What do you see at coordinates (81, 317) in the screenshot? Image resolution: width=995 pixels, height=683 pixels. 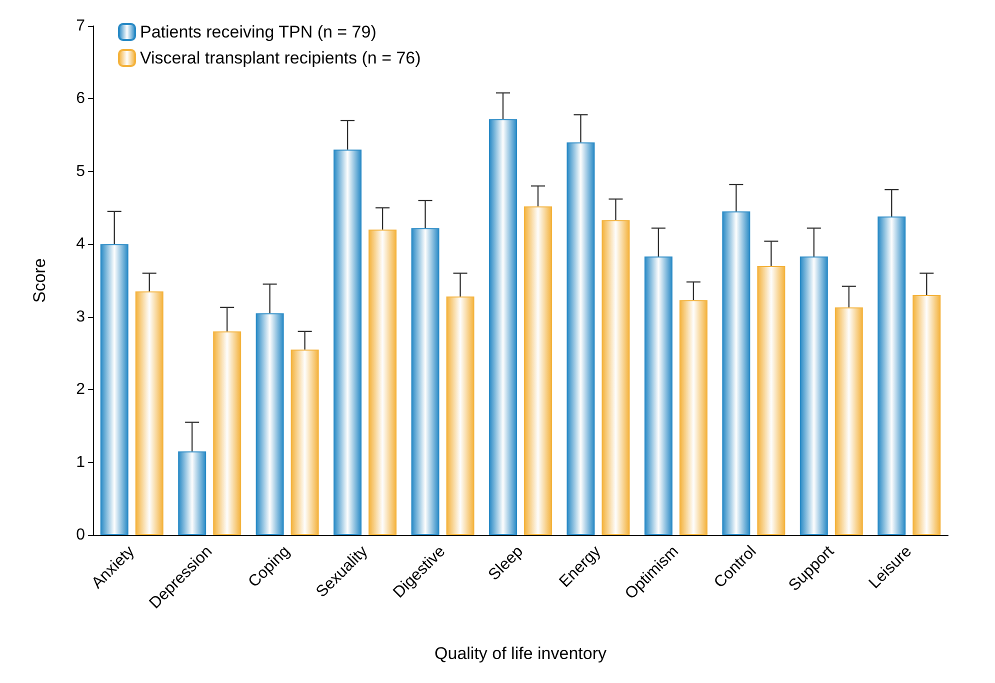 I see `y-tick-label: 3` at bounding box center [81, 317].